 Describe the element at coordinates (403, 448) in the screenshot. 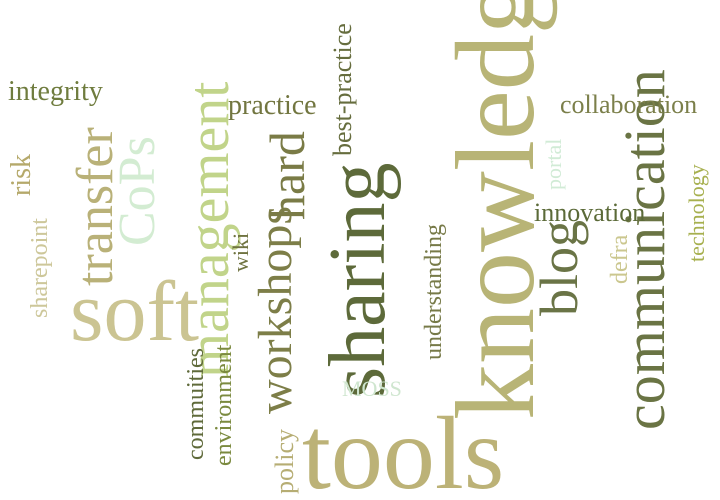

I see `word-tools: tools` at that location.